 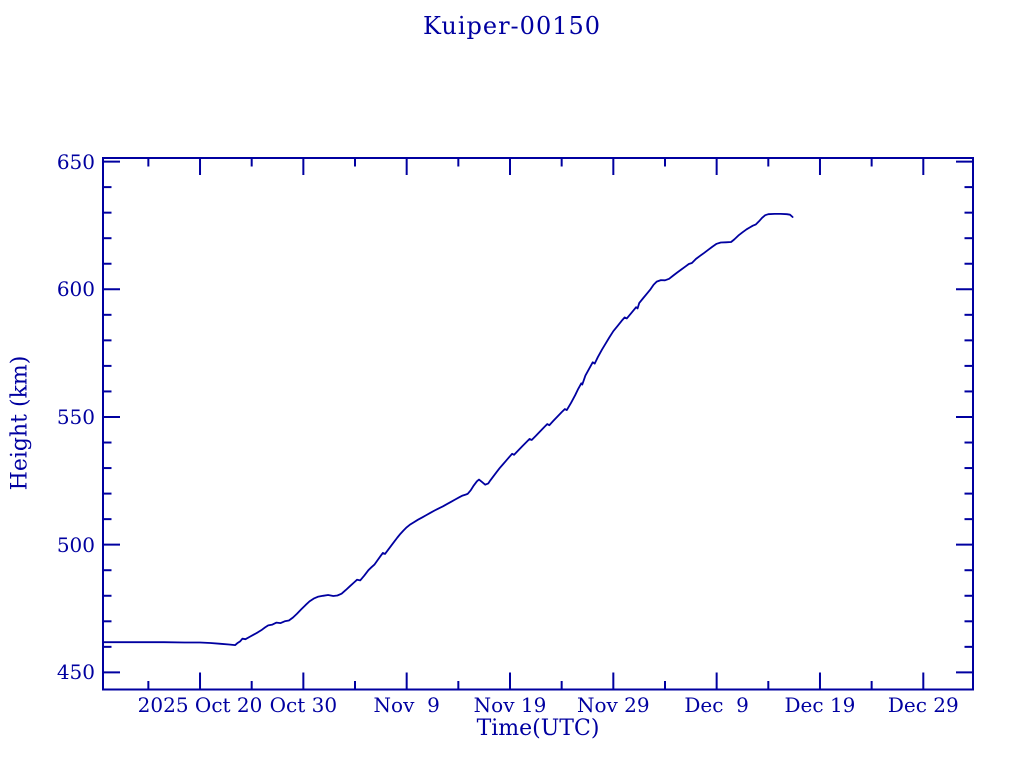 I want to click on x-tick-label: Nov 19, so click(x=510, y=705).